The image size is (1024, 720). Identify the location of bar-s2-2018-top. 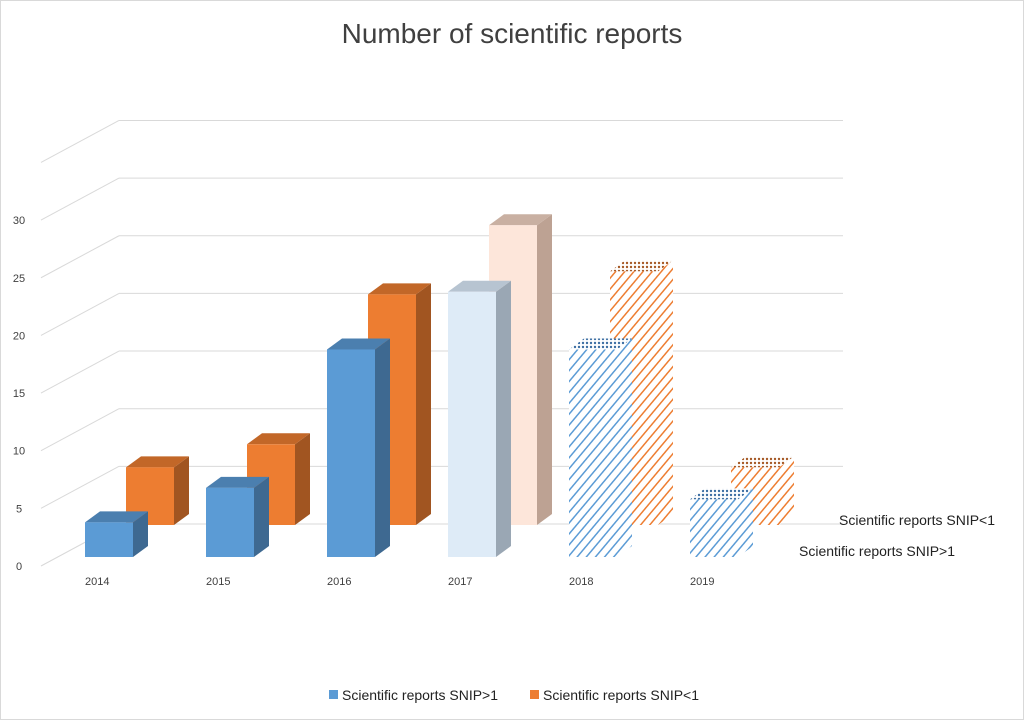
(641, 266).